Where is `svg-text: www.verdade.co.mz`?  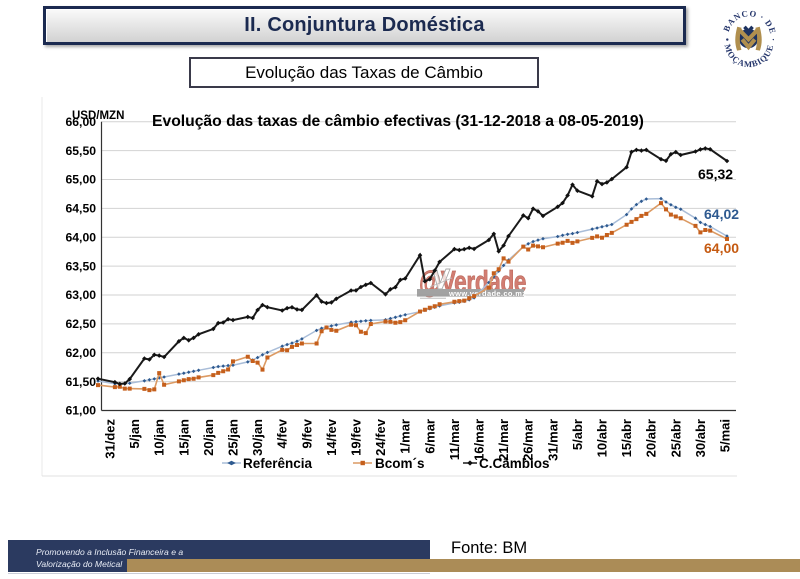 svg-text: www.verdade.co.mz is located at coordinates (487, 293).